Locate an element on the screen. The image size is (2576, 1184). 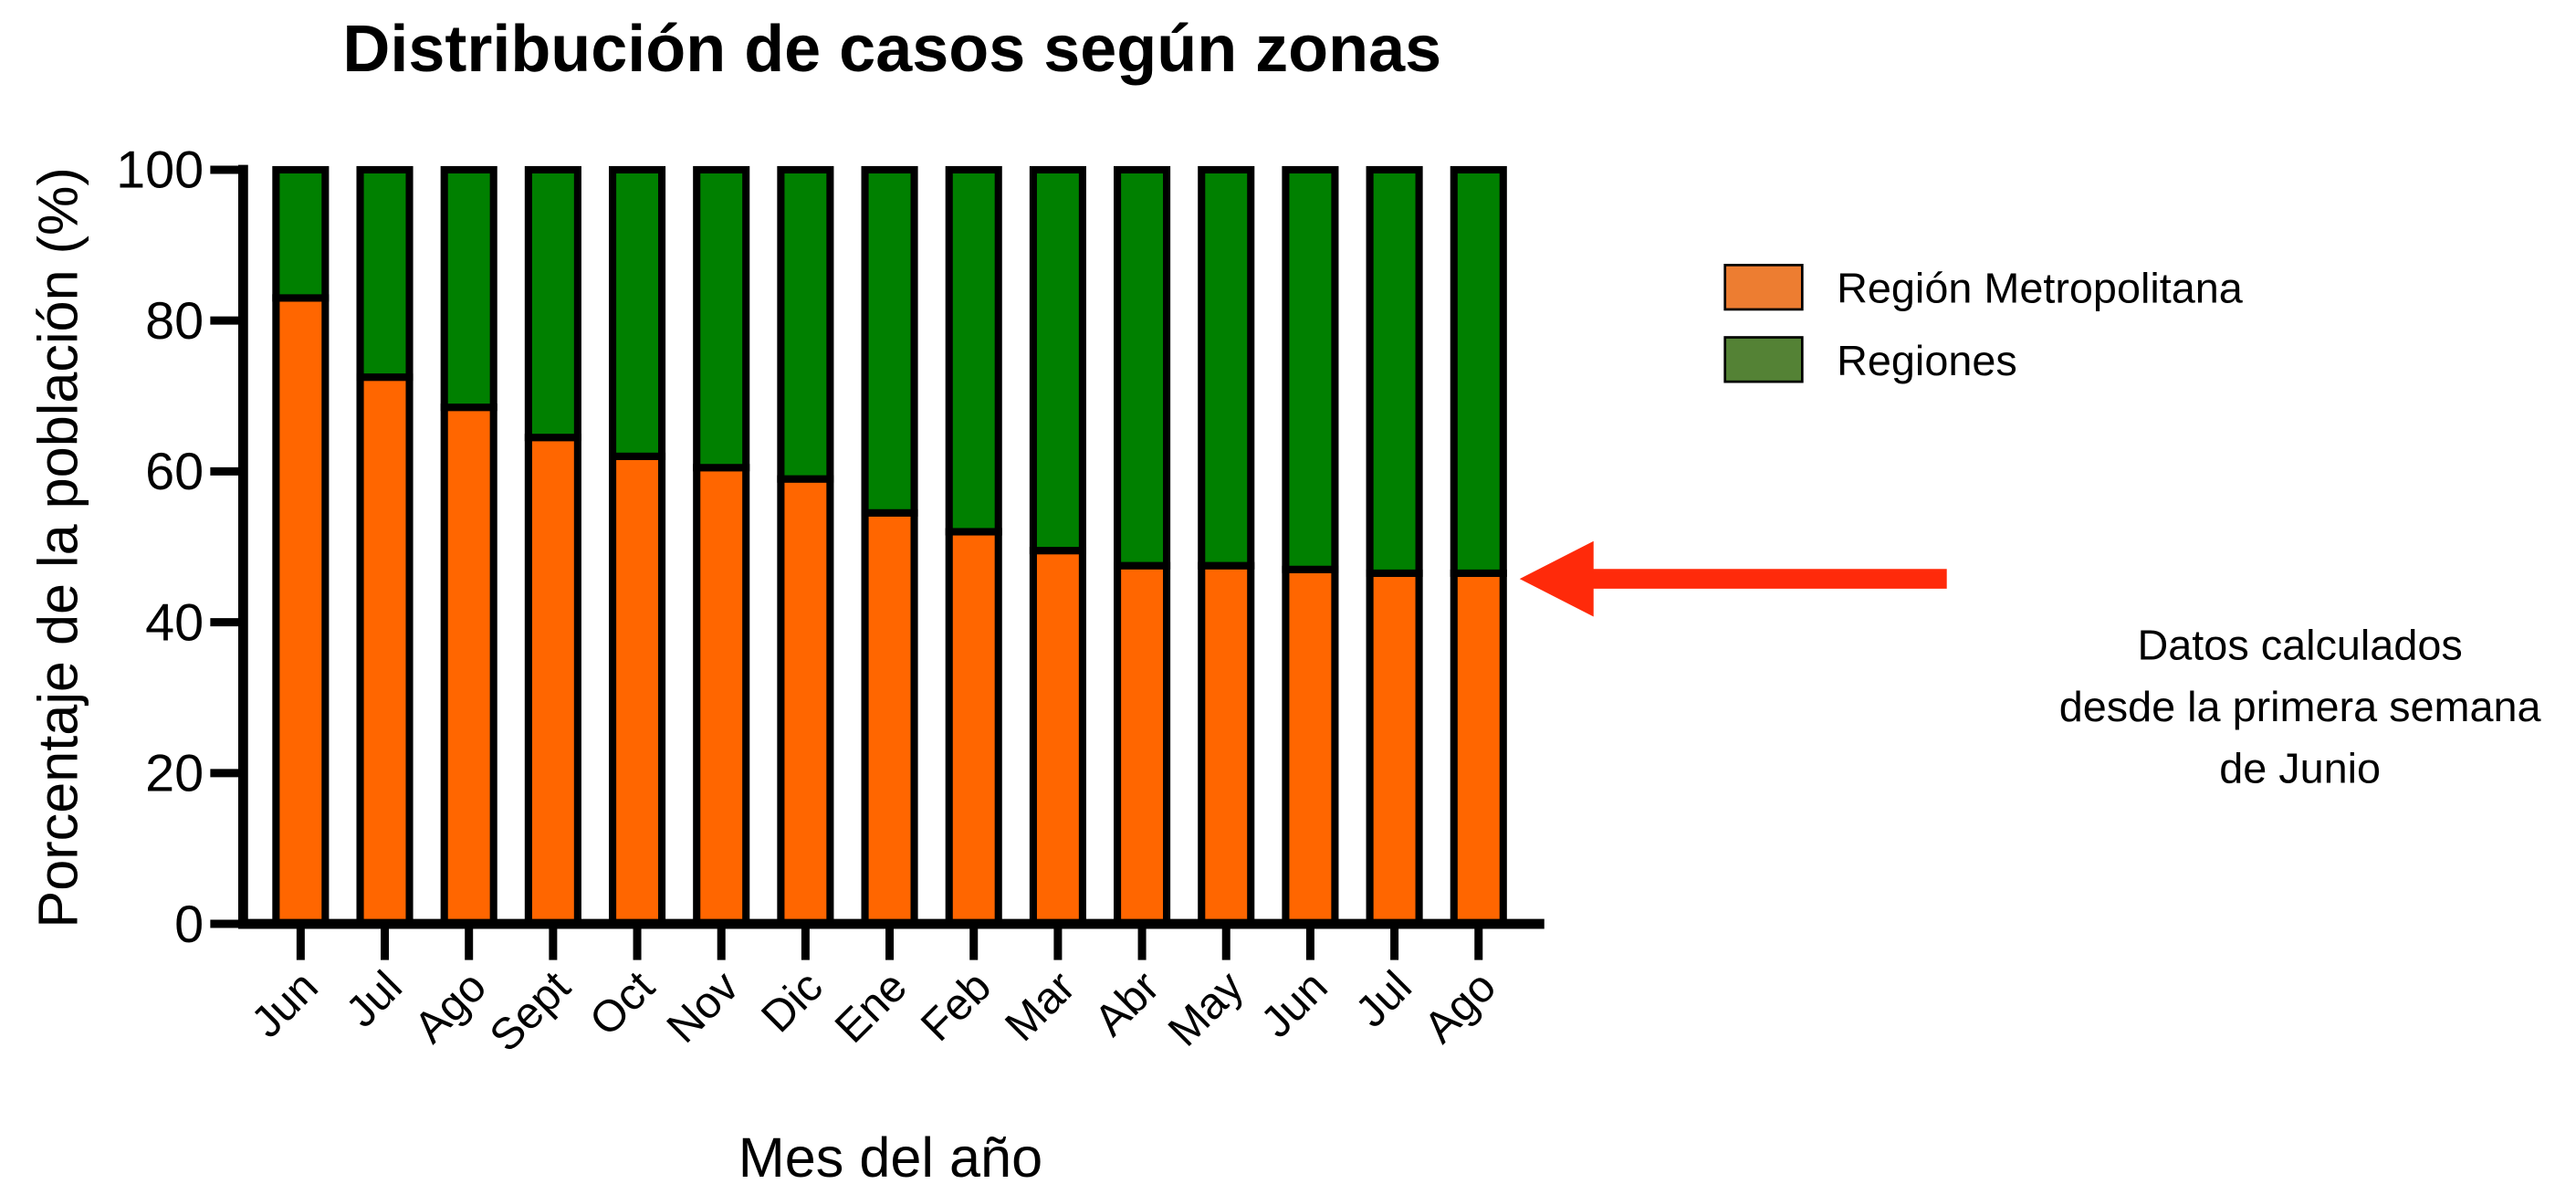
y-tick-label: 0 is located at coordinates (189, 925).